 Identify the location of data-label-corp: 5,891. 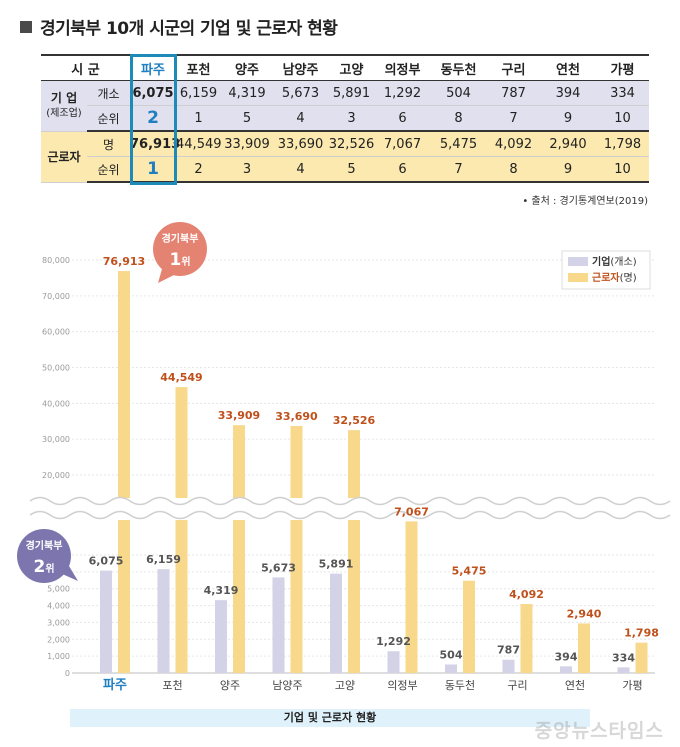
(336, 564).